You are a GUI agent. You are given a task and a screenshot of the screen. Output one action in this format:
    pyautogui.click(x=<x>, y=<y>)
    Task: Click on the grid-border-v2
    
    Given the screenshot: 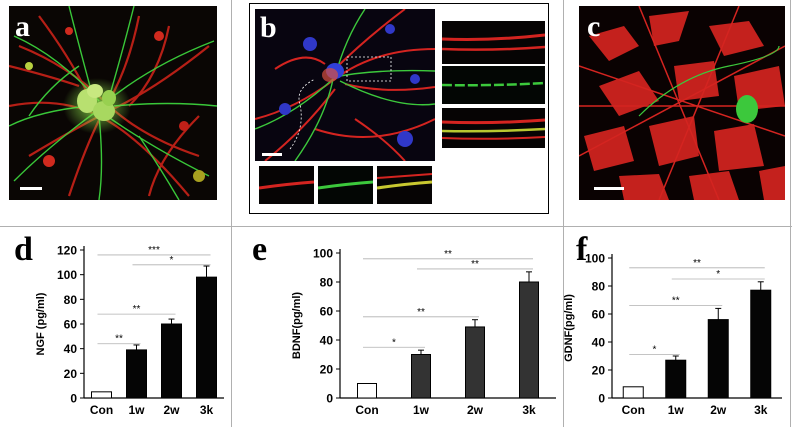 What is the action you would take?
    pyautogui.click(x=563, y=213)
    